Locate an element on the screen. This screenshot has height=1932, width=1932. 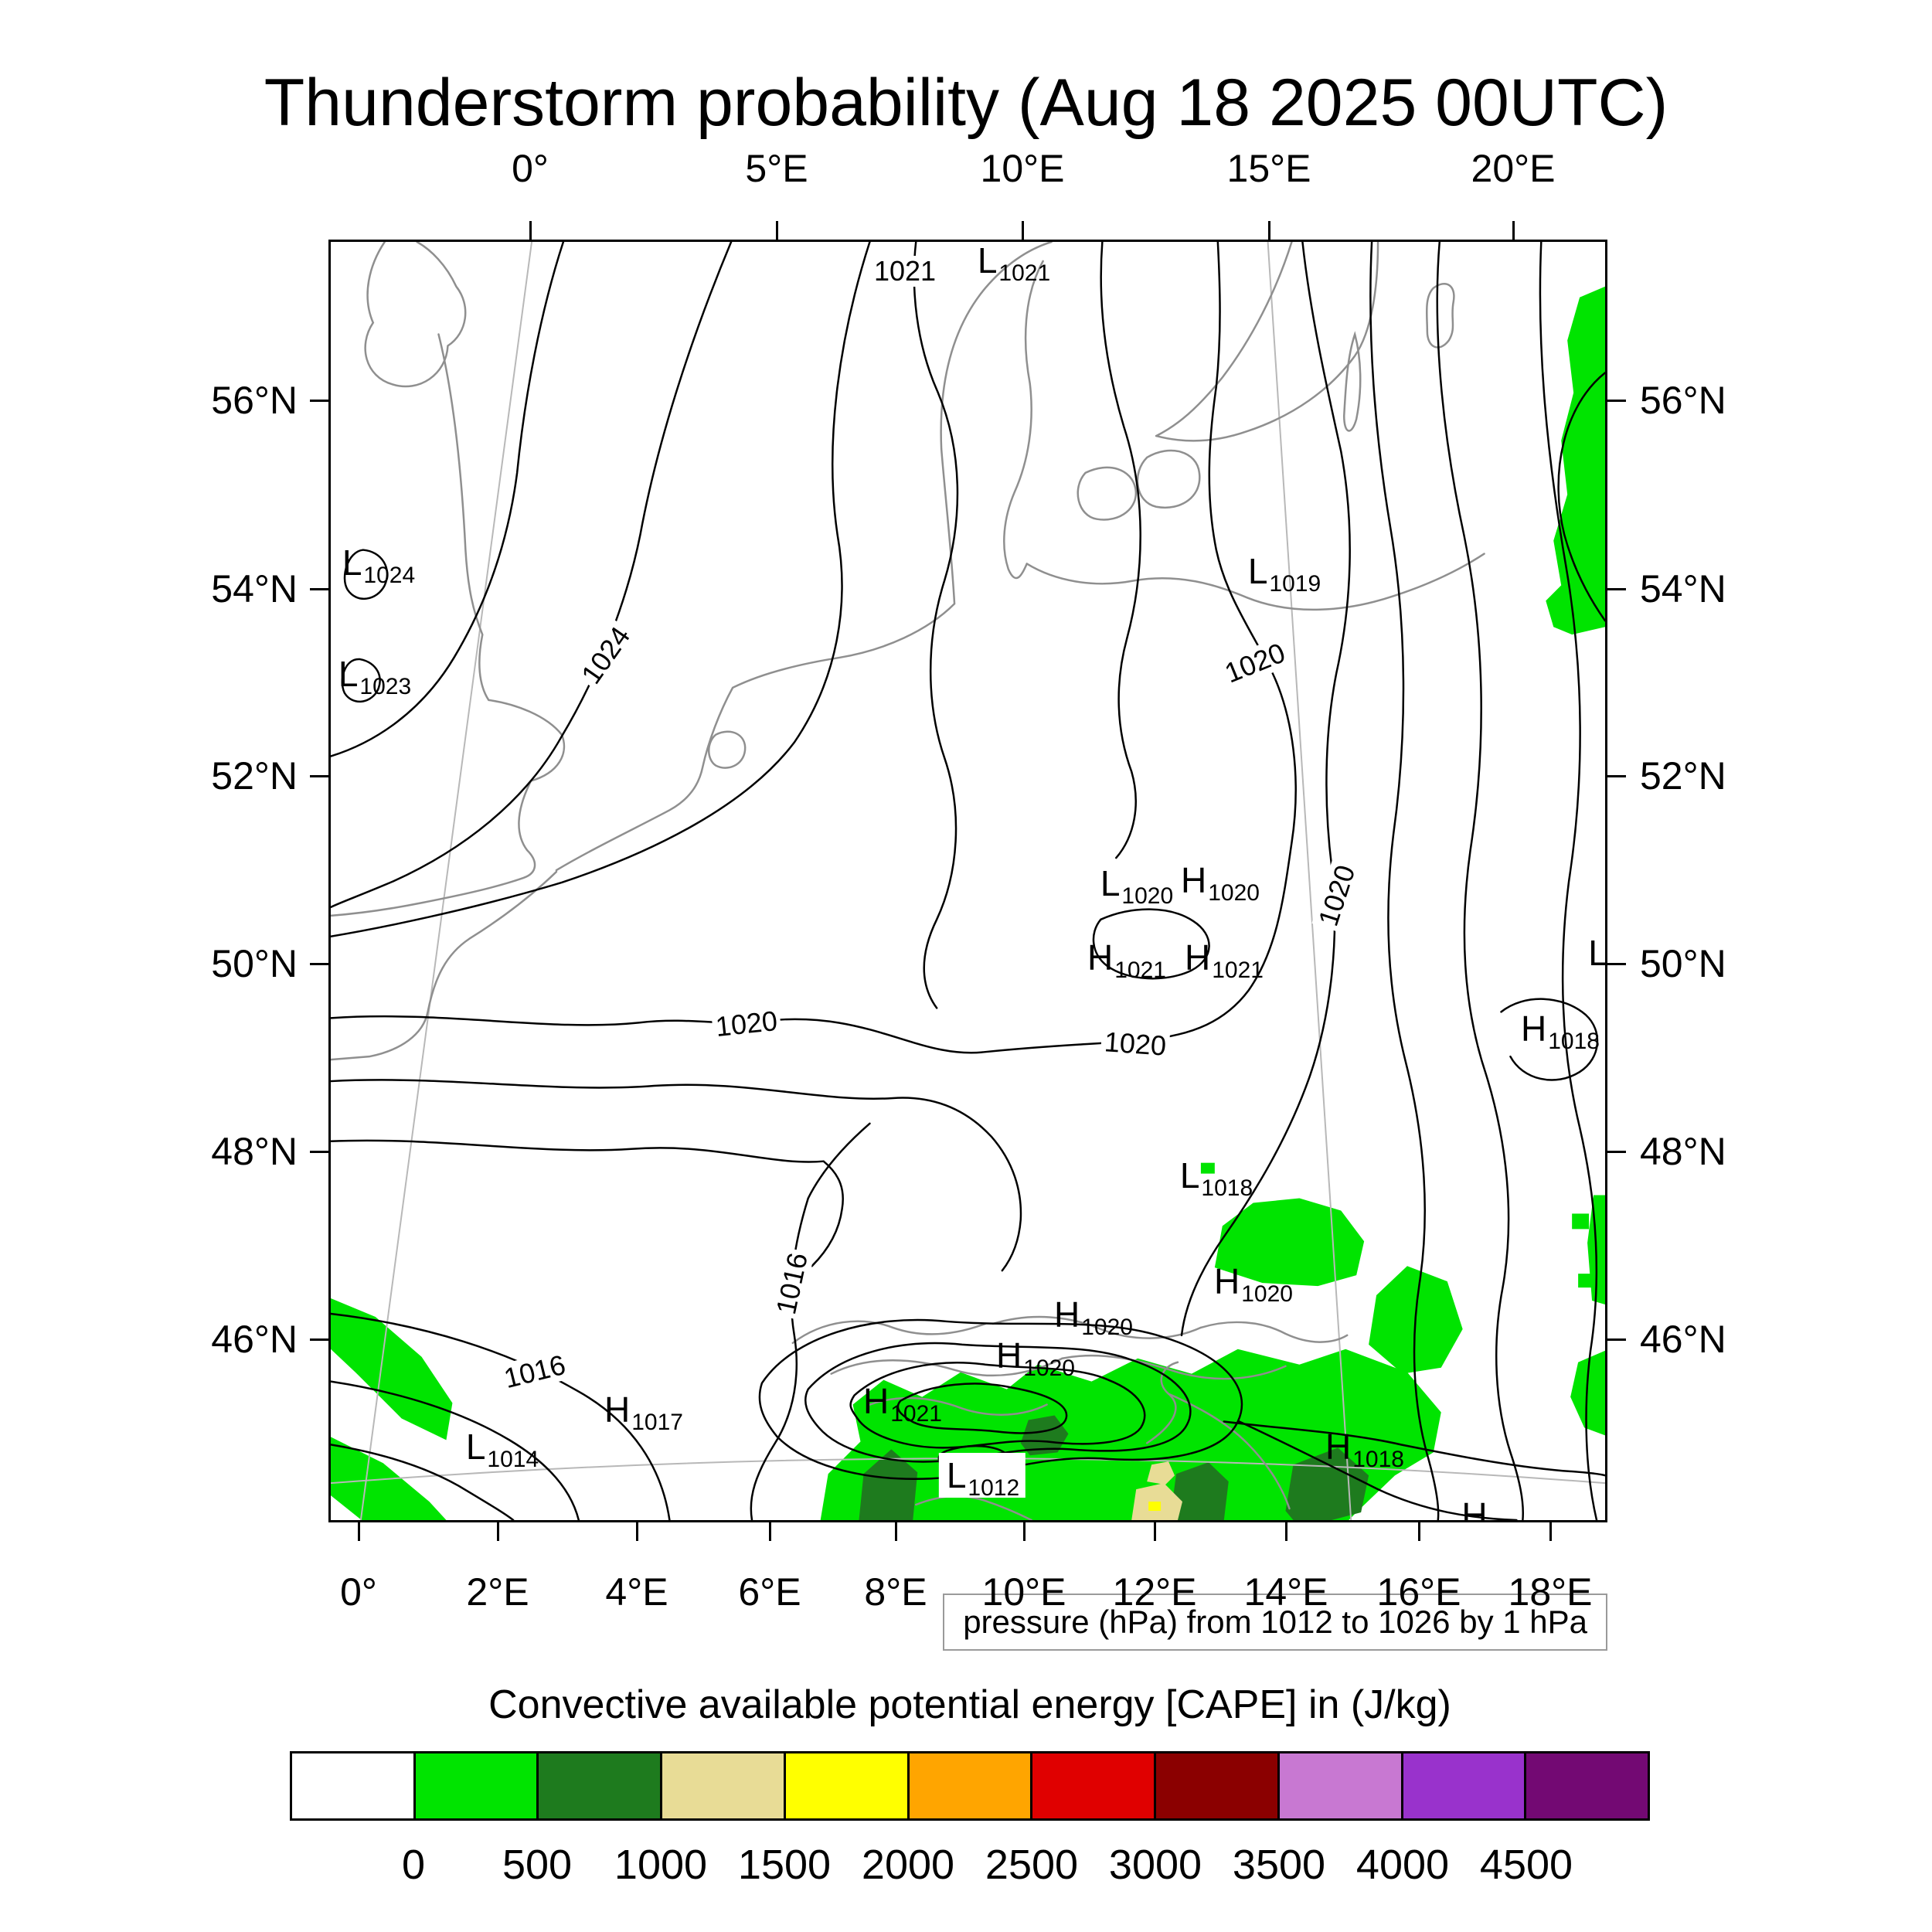
axis-tick-label-bottom: 18°E is located at coordinates (1551, 1592).